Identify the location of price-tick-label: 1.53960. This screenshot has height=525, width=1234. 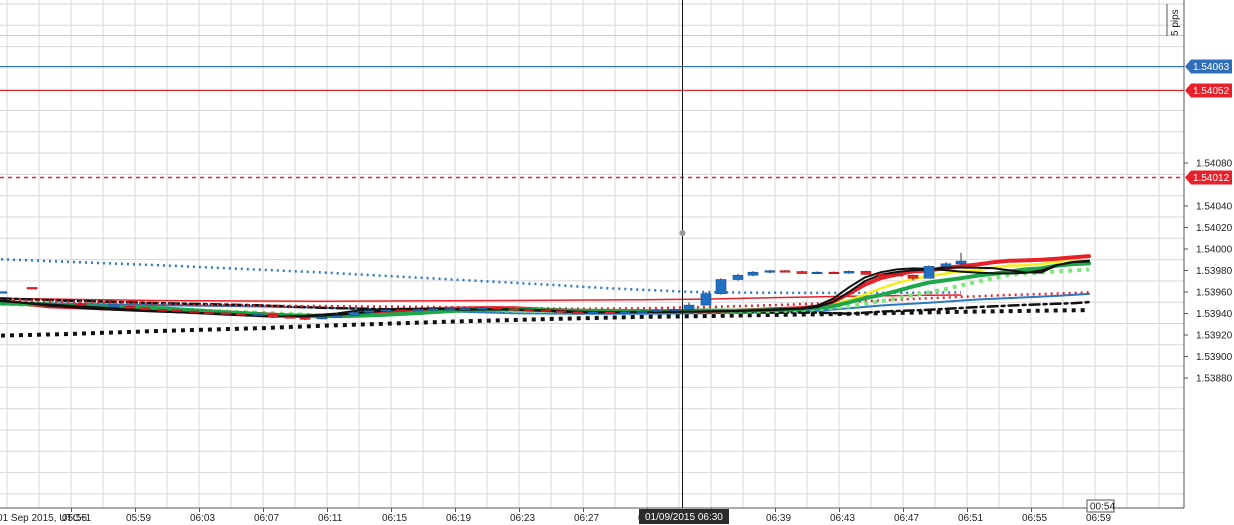
(1214, 293).